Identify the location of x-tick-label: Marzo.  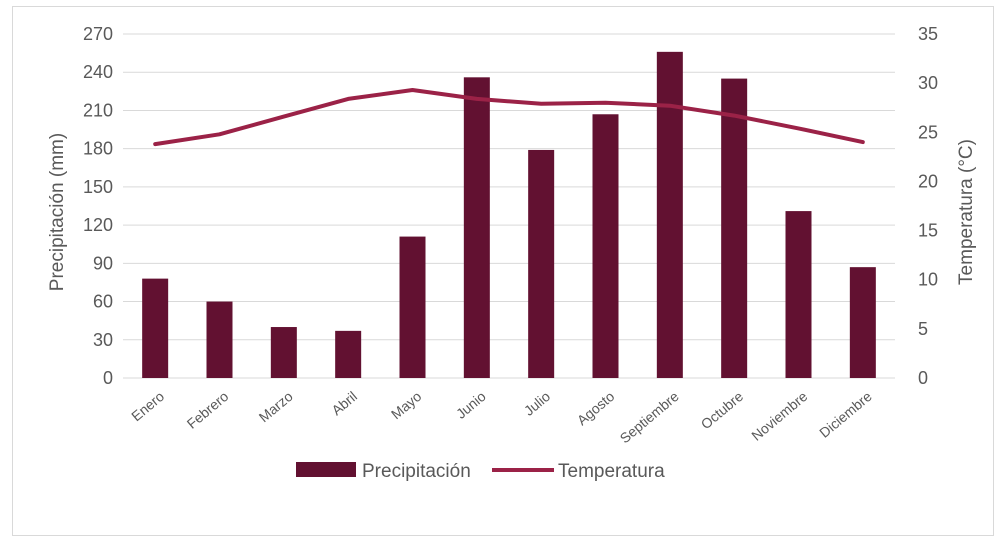
(276, 406).